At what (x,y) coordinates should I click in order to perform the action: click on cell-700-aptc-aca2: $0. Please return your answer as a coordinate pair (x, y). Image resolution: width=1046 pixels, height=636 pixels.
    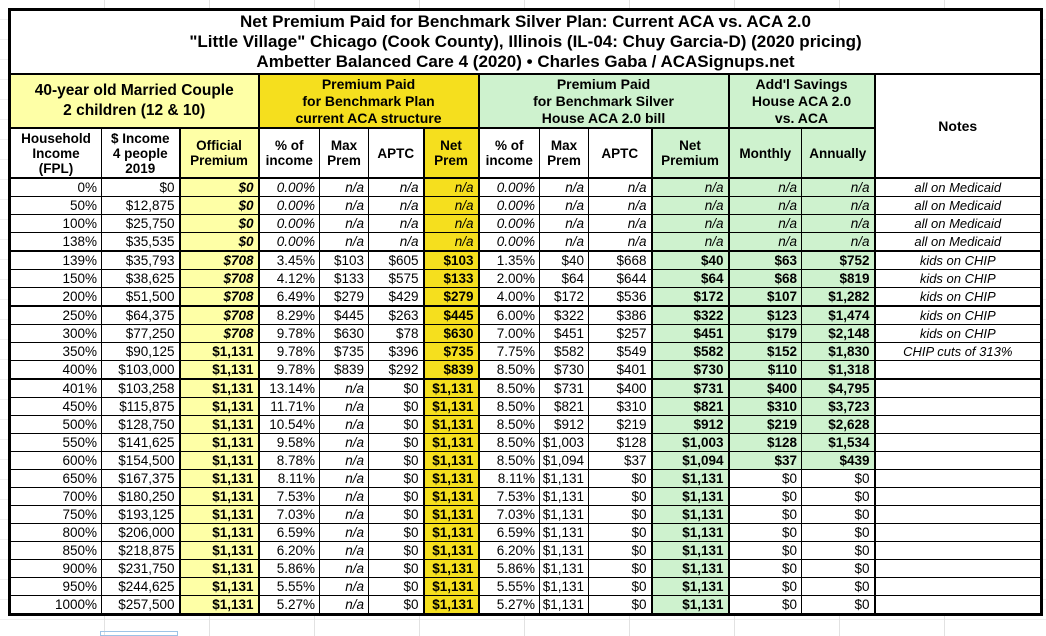
    Looking at the image, I should click on (620, 496).